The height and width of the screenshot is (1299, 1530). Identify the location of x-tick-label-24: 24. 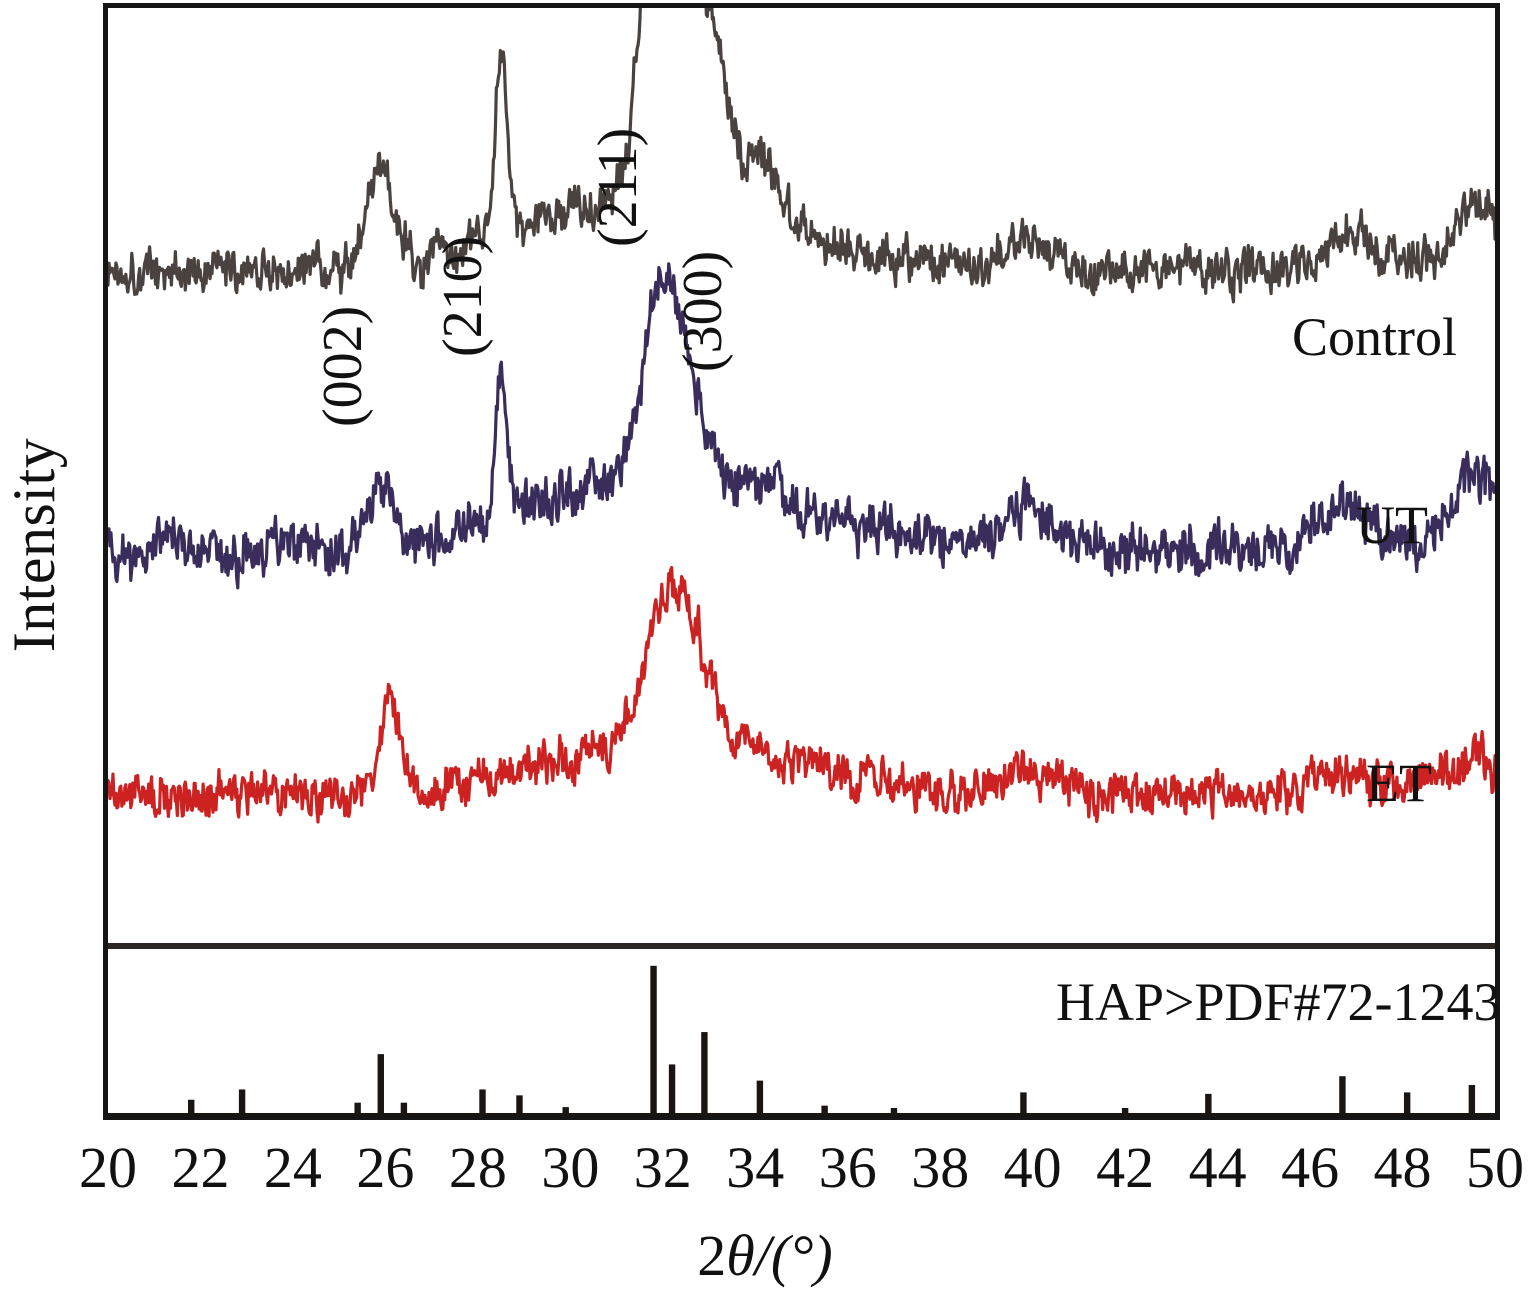
(292, 1167).